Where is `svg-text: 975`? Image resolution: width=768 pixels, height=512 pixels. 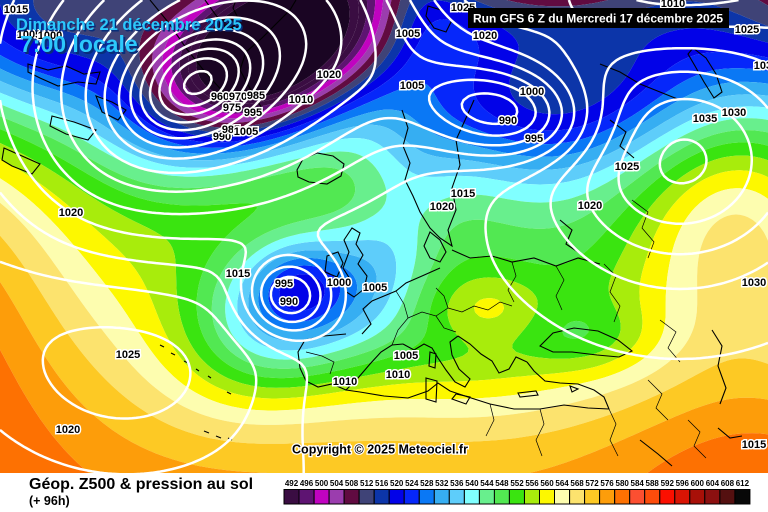
svg-text: 975 is located at coordinates (232, 108).